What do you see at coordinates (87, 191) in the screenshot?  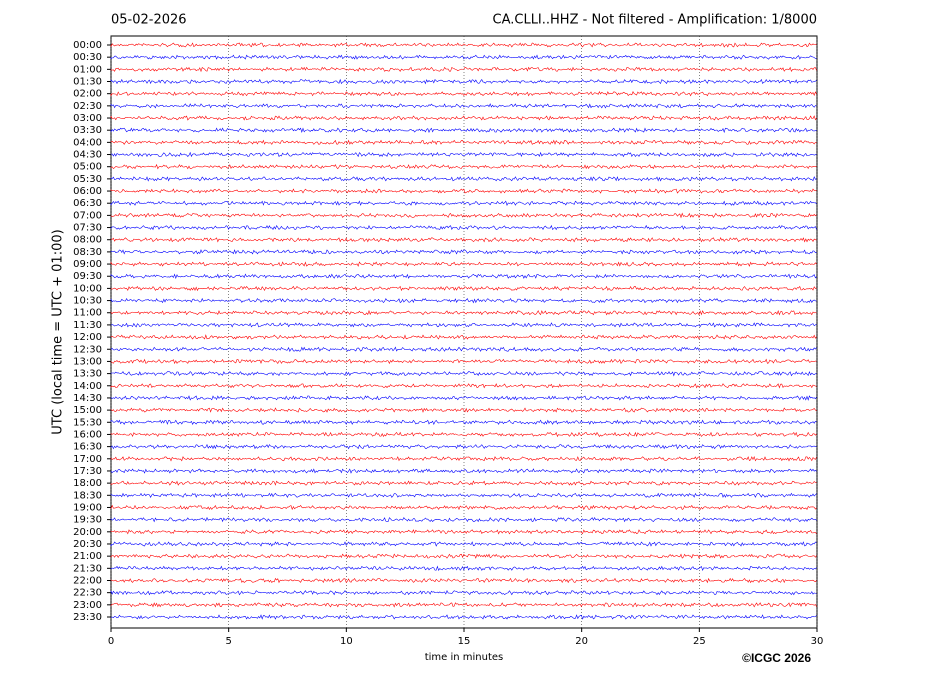 I see `y-tick-label: 06:00` at bounding box center [87, 191].